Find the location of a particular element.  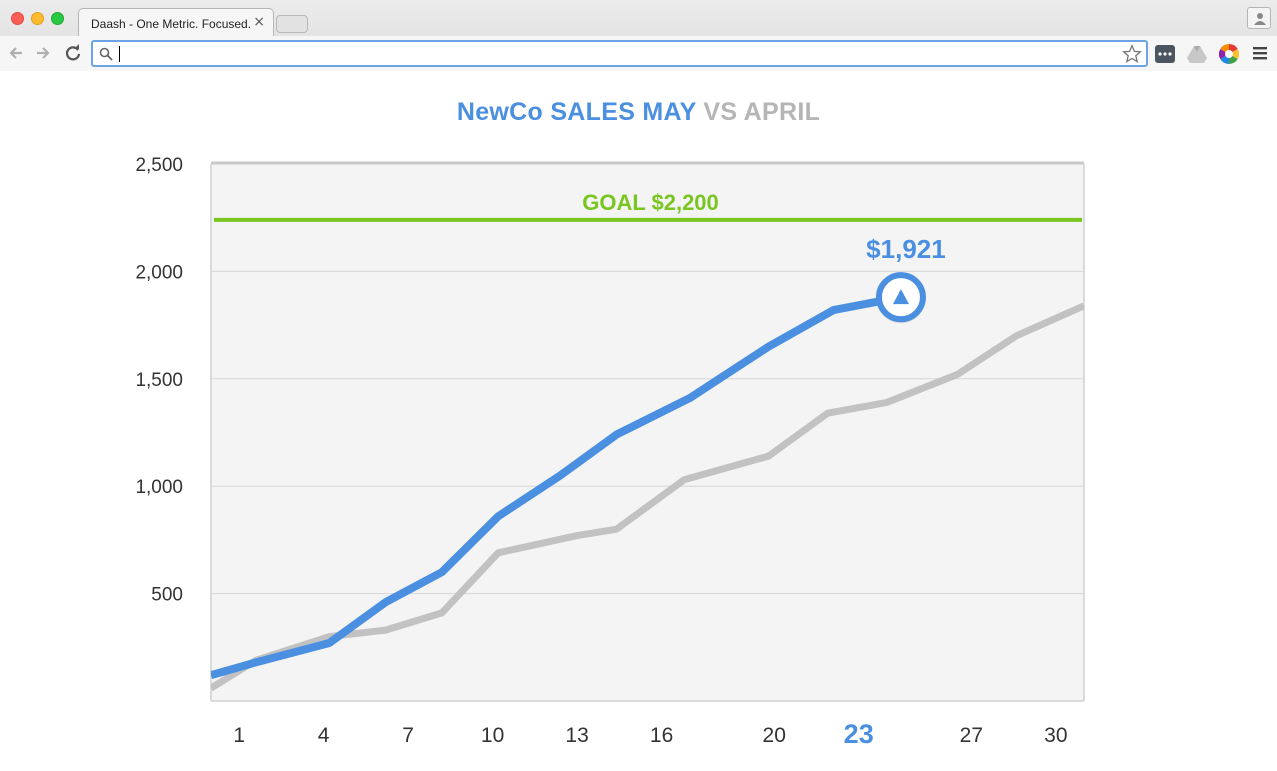

drive-icon is located at coordinates (1197, 54).